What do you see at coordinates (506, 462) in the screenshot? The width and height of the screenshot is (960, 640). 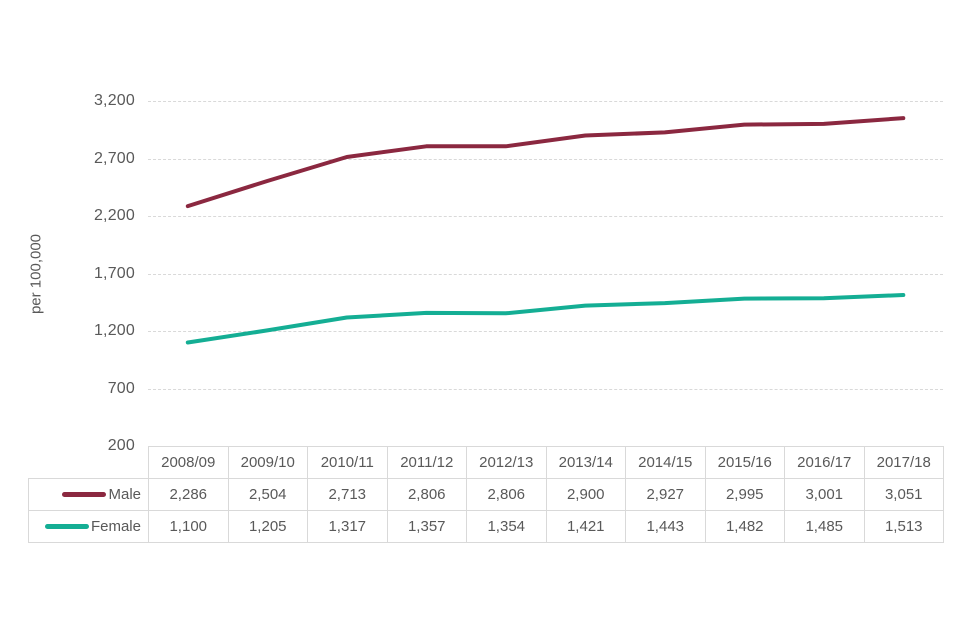 I see `year-header-cell: 2012/13` at bounding box center [506, 462].